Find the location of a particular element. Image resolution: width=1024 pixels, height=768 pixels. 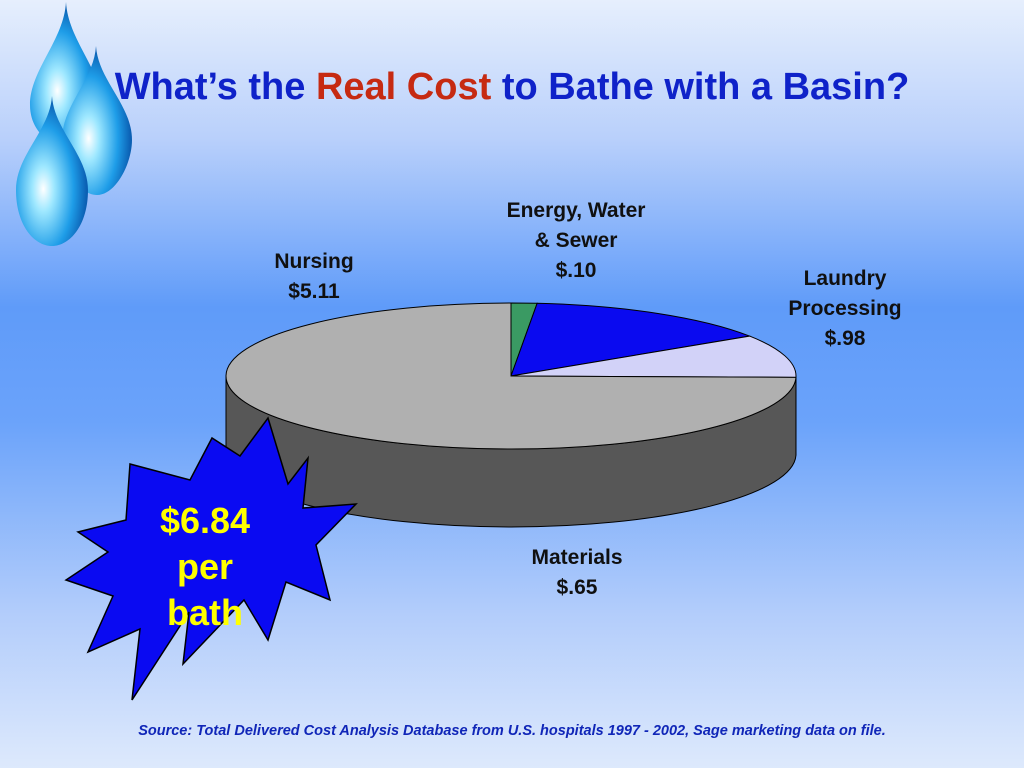

slice-label-laundry-processing: Laundry Processing $.98 is located at coordinates (844, 309).